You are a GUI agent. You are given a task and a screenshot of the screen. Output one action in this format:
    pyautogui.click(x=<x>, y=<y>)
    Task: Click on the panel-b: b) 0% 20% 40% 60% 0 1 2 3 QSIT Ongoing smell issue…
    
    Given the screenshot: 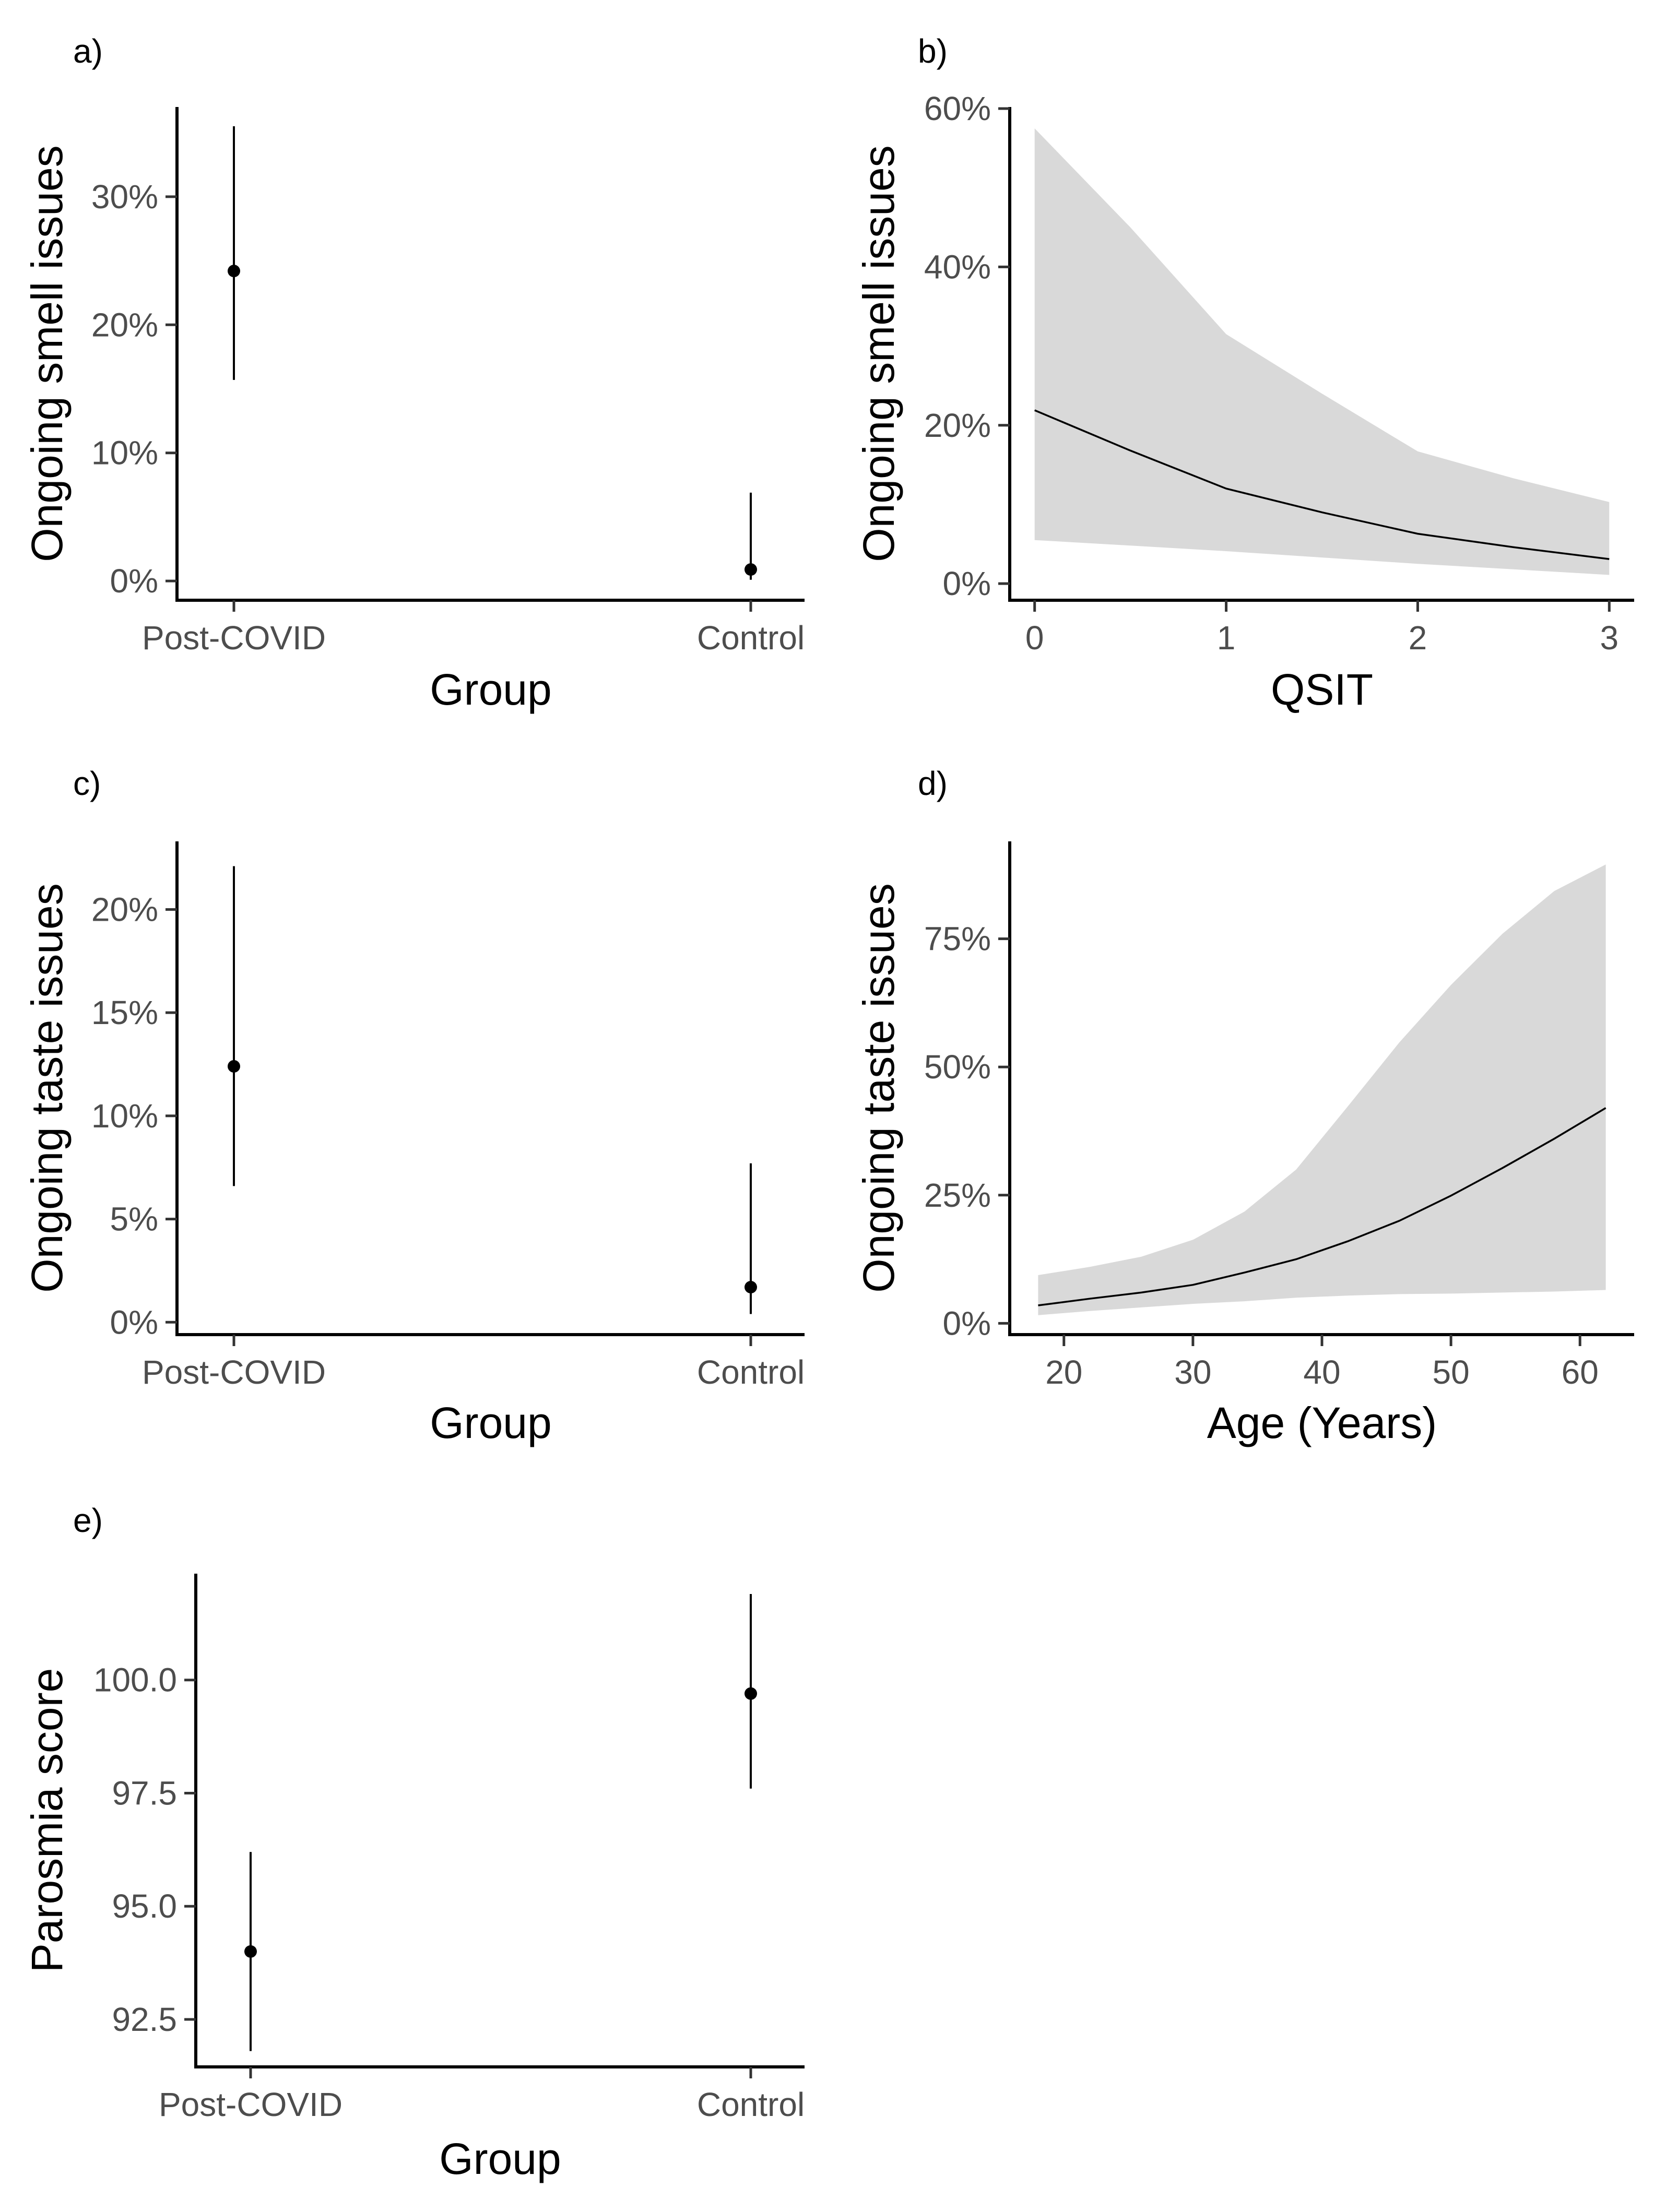 What is the action you would take?
    pyautogui.click(x=1244, y=373)
    